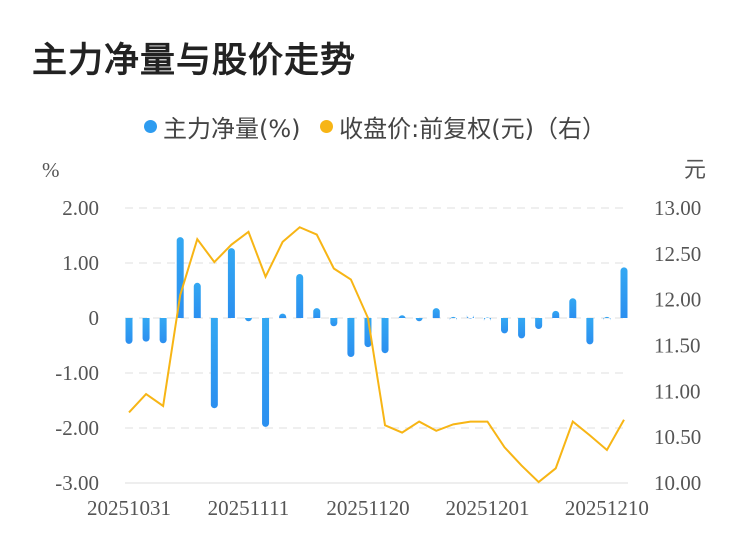  I want to click on x-tick-label: 20251111, so click(249, 508).